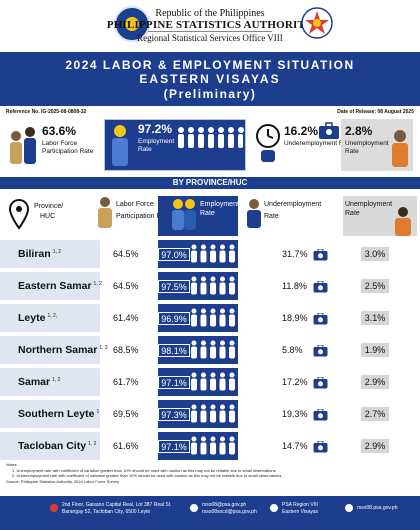 The height and width of the screenshot is (530, 420). Describe the element at coordinates (145, 149) in the screenshot. I see `emp-label-2: Rate` at that location.